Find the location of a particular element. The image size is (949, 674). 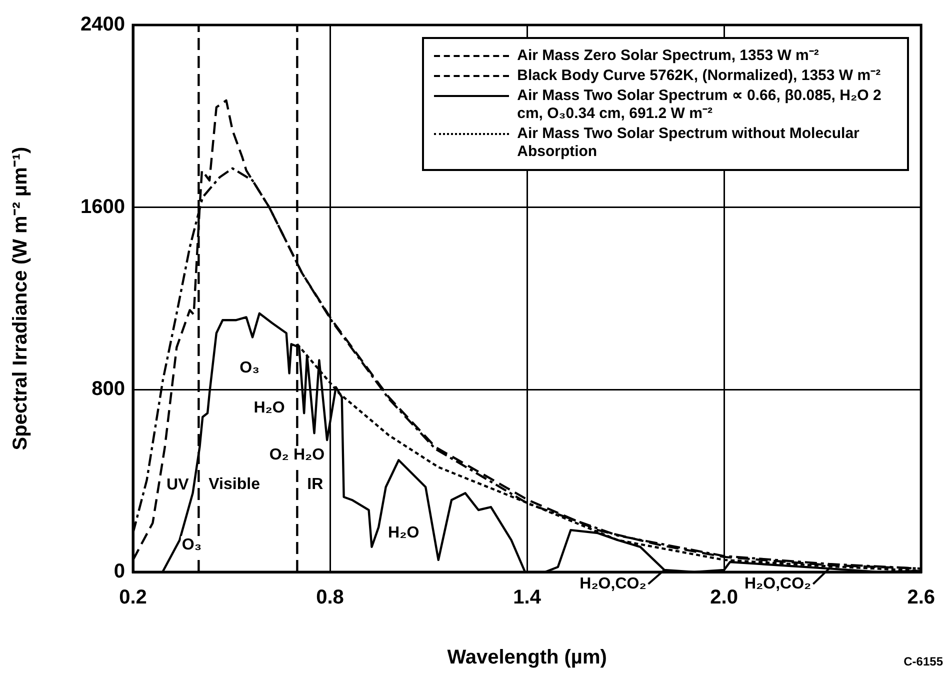

y-tick-label: 0 is located at coordinates (119, 571).